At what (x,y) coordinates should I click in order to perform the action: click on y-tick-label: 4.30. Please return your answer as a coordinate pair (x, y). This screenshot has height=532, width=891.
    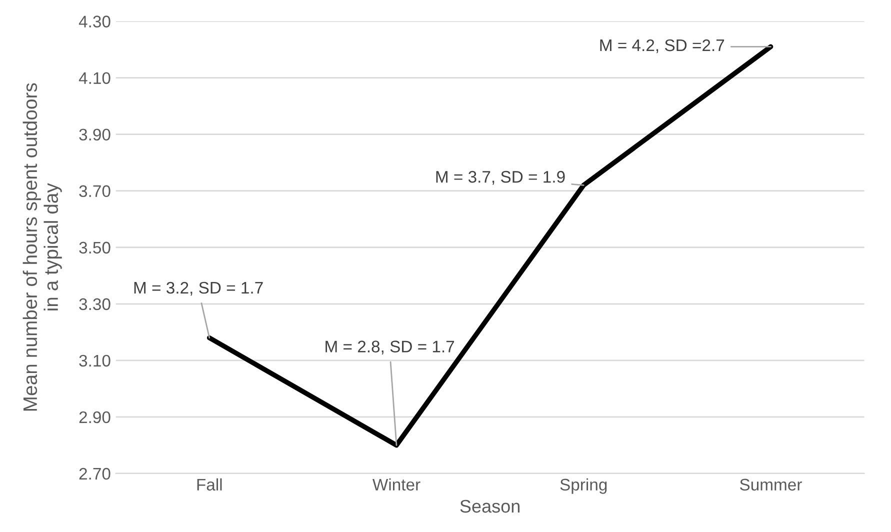
    Looking at the image, I should click on (94, 22).